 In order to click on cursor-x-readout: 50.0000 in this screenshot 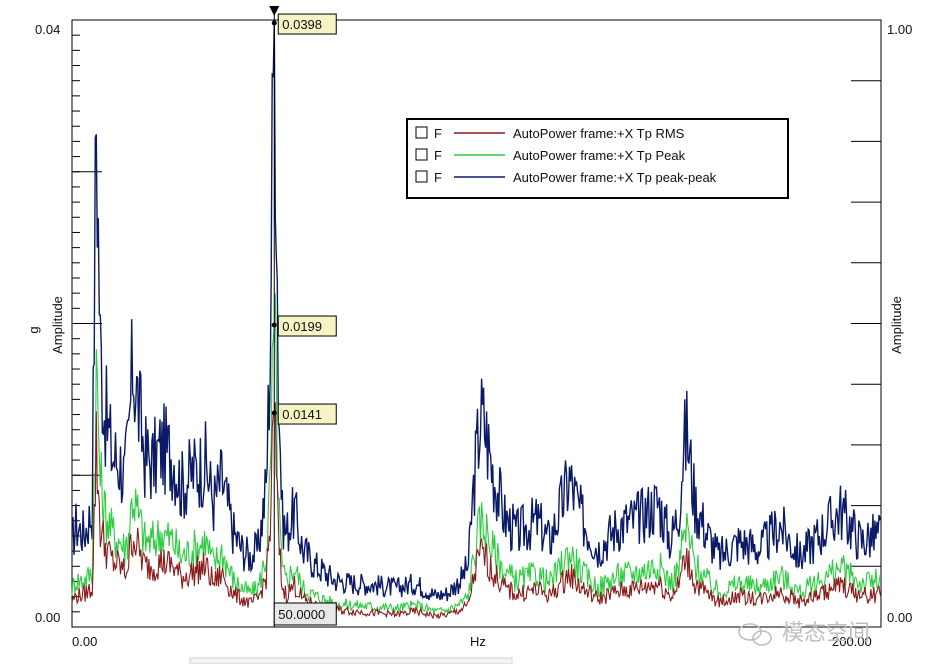, I will do `click(305, 614)`.